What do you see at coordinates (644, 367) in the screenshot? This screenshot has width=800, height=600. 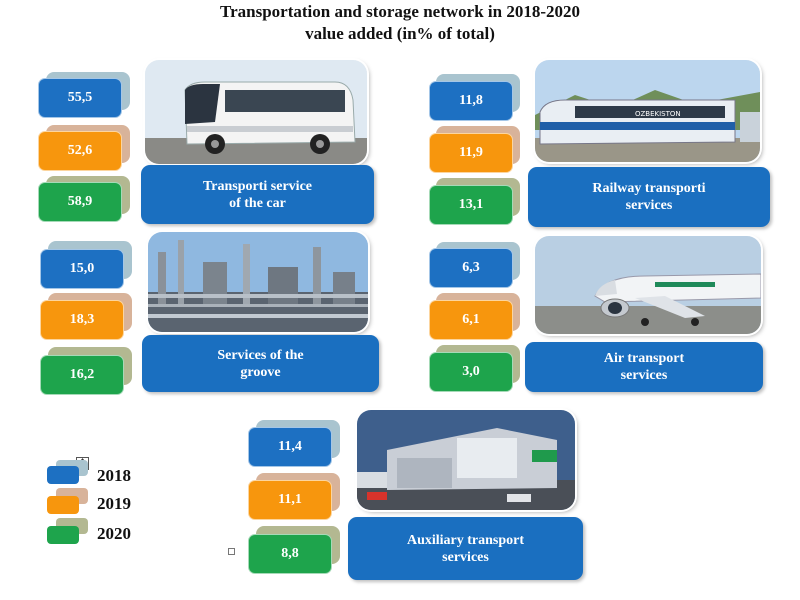 I see `label-air-transport: Air transport services` at bounding box center [644, 367].